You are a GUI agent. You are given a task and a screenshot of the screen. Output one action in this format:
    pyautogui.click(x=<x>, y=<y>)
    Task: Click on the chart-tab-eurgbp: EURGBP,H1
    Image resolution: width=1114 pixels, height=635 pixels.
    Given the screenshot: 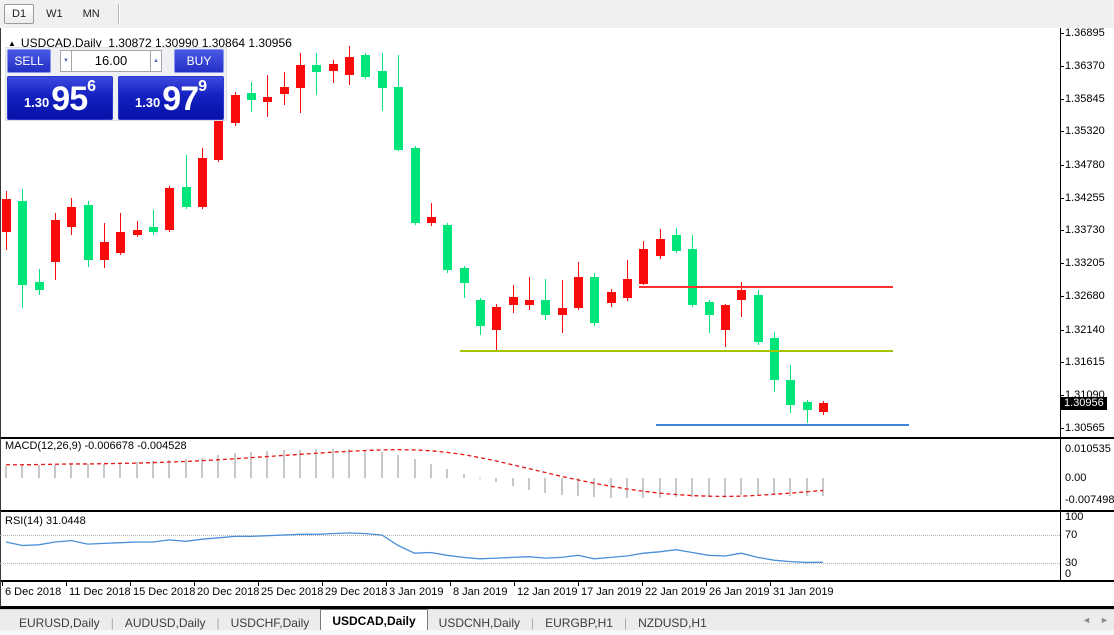 What is the action you would take?
    pyautogui.click(x=579, y=623)
    